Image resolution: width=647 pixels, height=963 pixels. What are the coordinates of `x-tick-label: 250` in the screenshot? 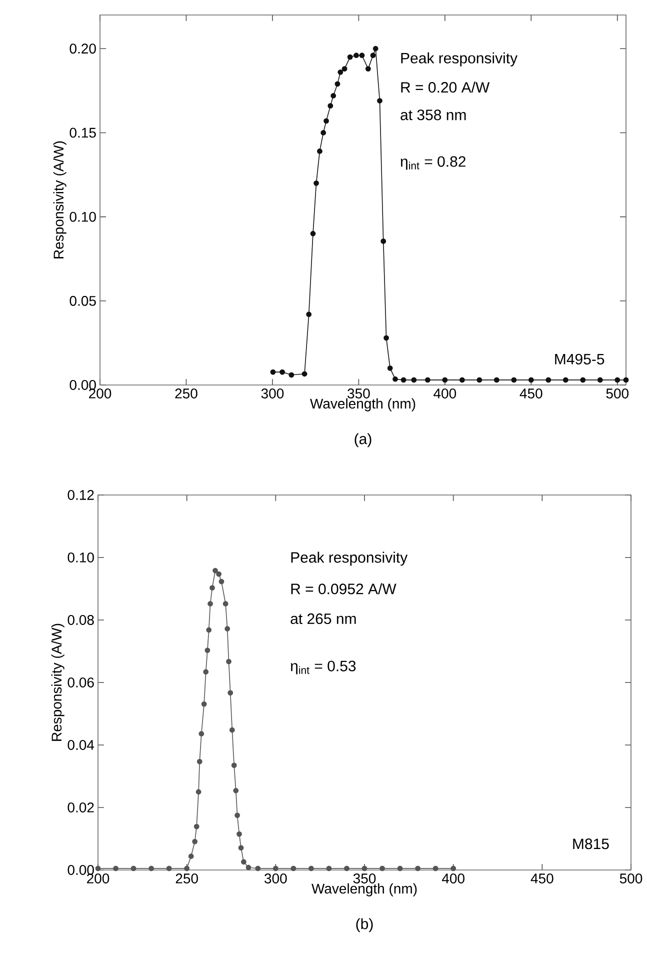 It's located at (187, 879).